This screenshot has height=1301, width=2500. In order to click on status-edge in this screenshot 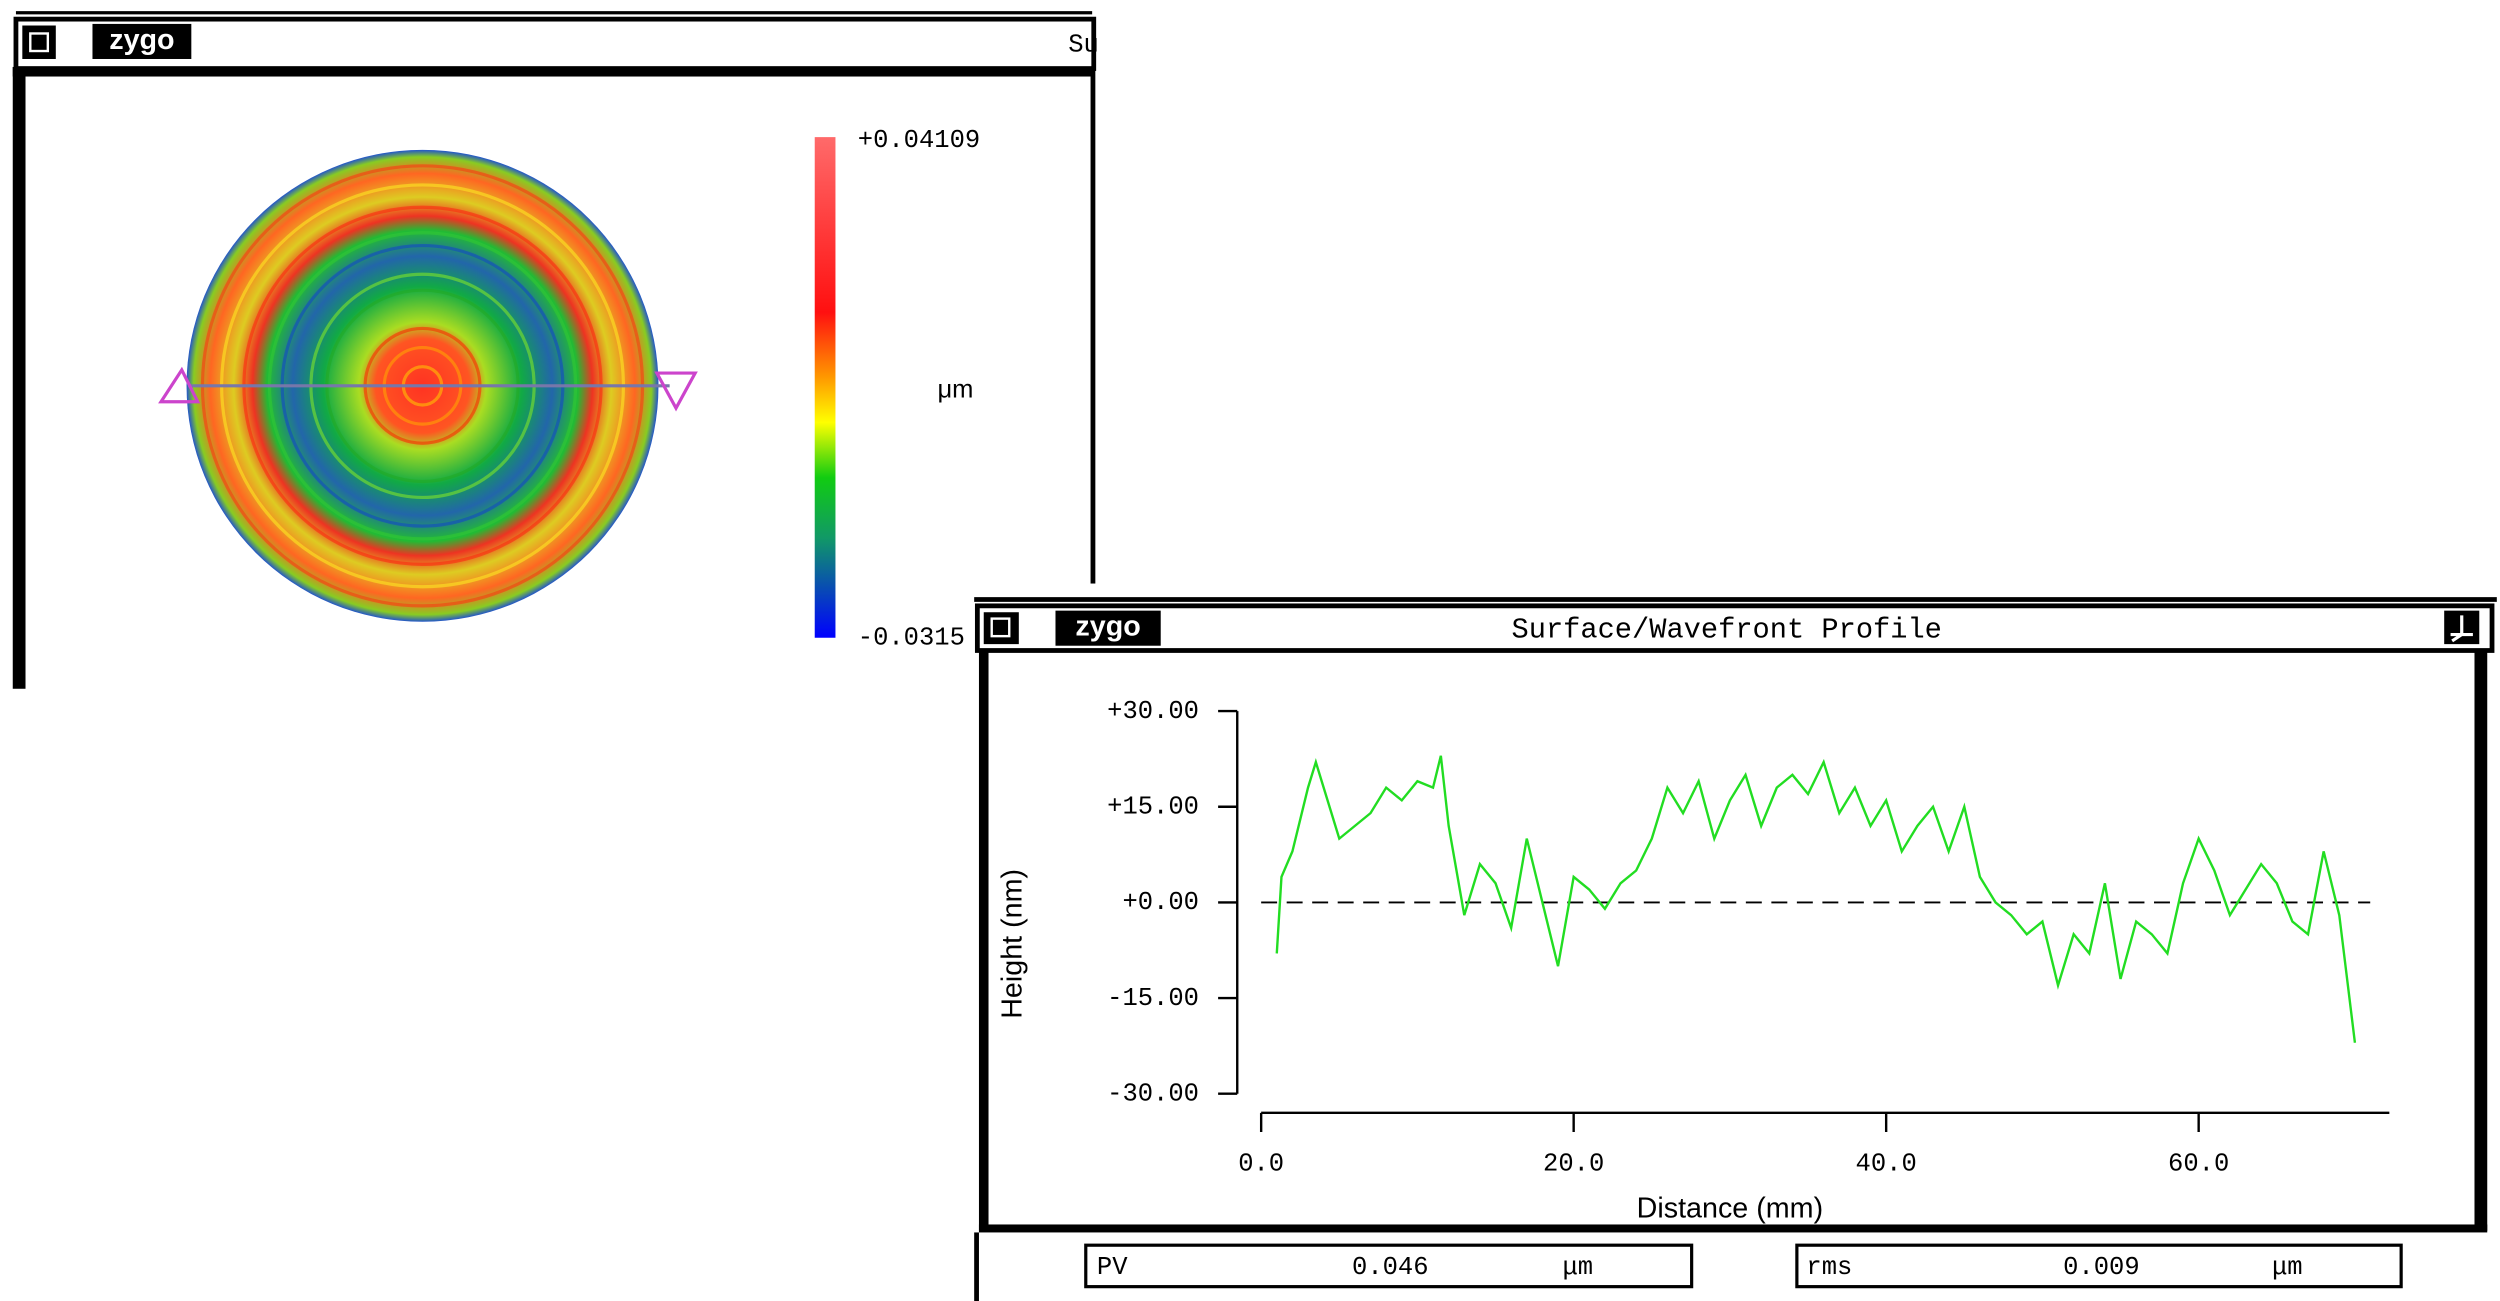, I will do `click(976, 1266)`.